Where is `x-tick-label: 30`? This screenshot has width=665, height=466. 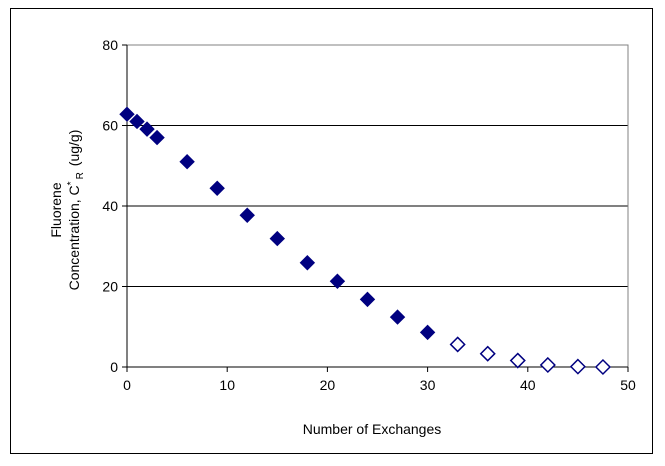 x-tick-label: 30 is located at coordinates (428, 385).